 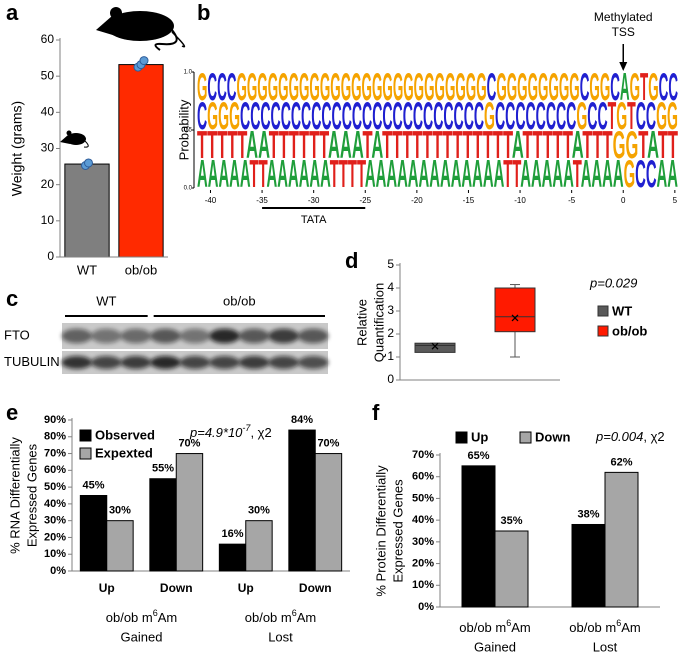 What do you see at coordinates (351, 260) in the screenshot?
I see `panel-letter: d` at bounding box center [351, 260].